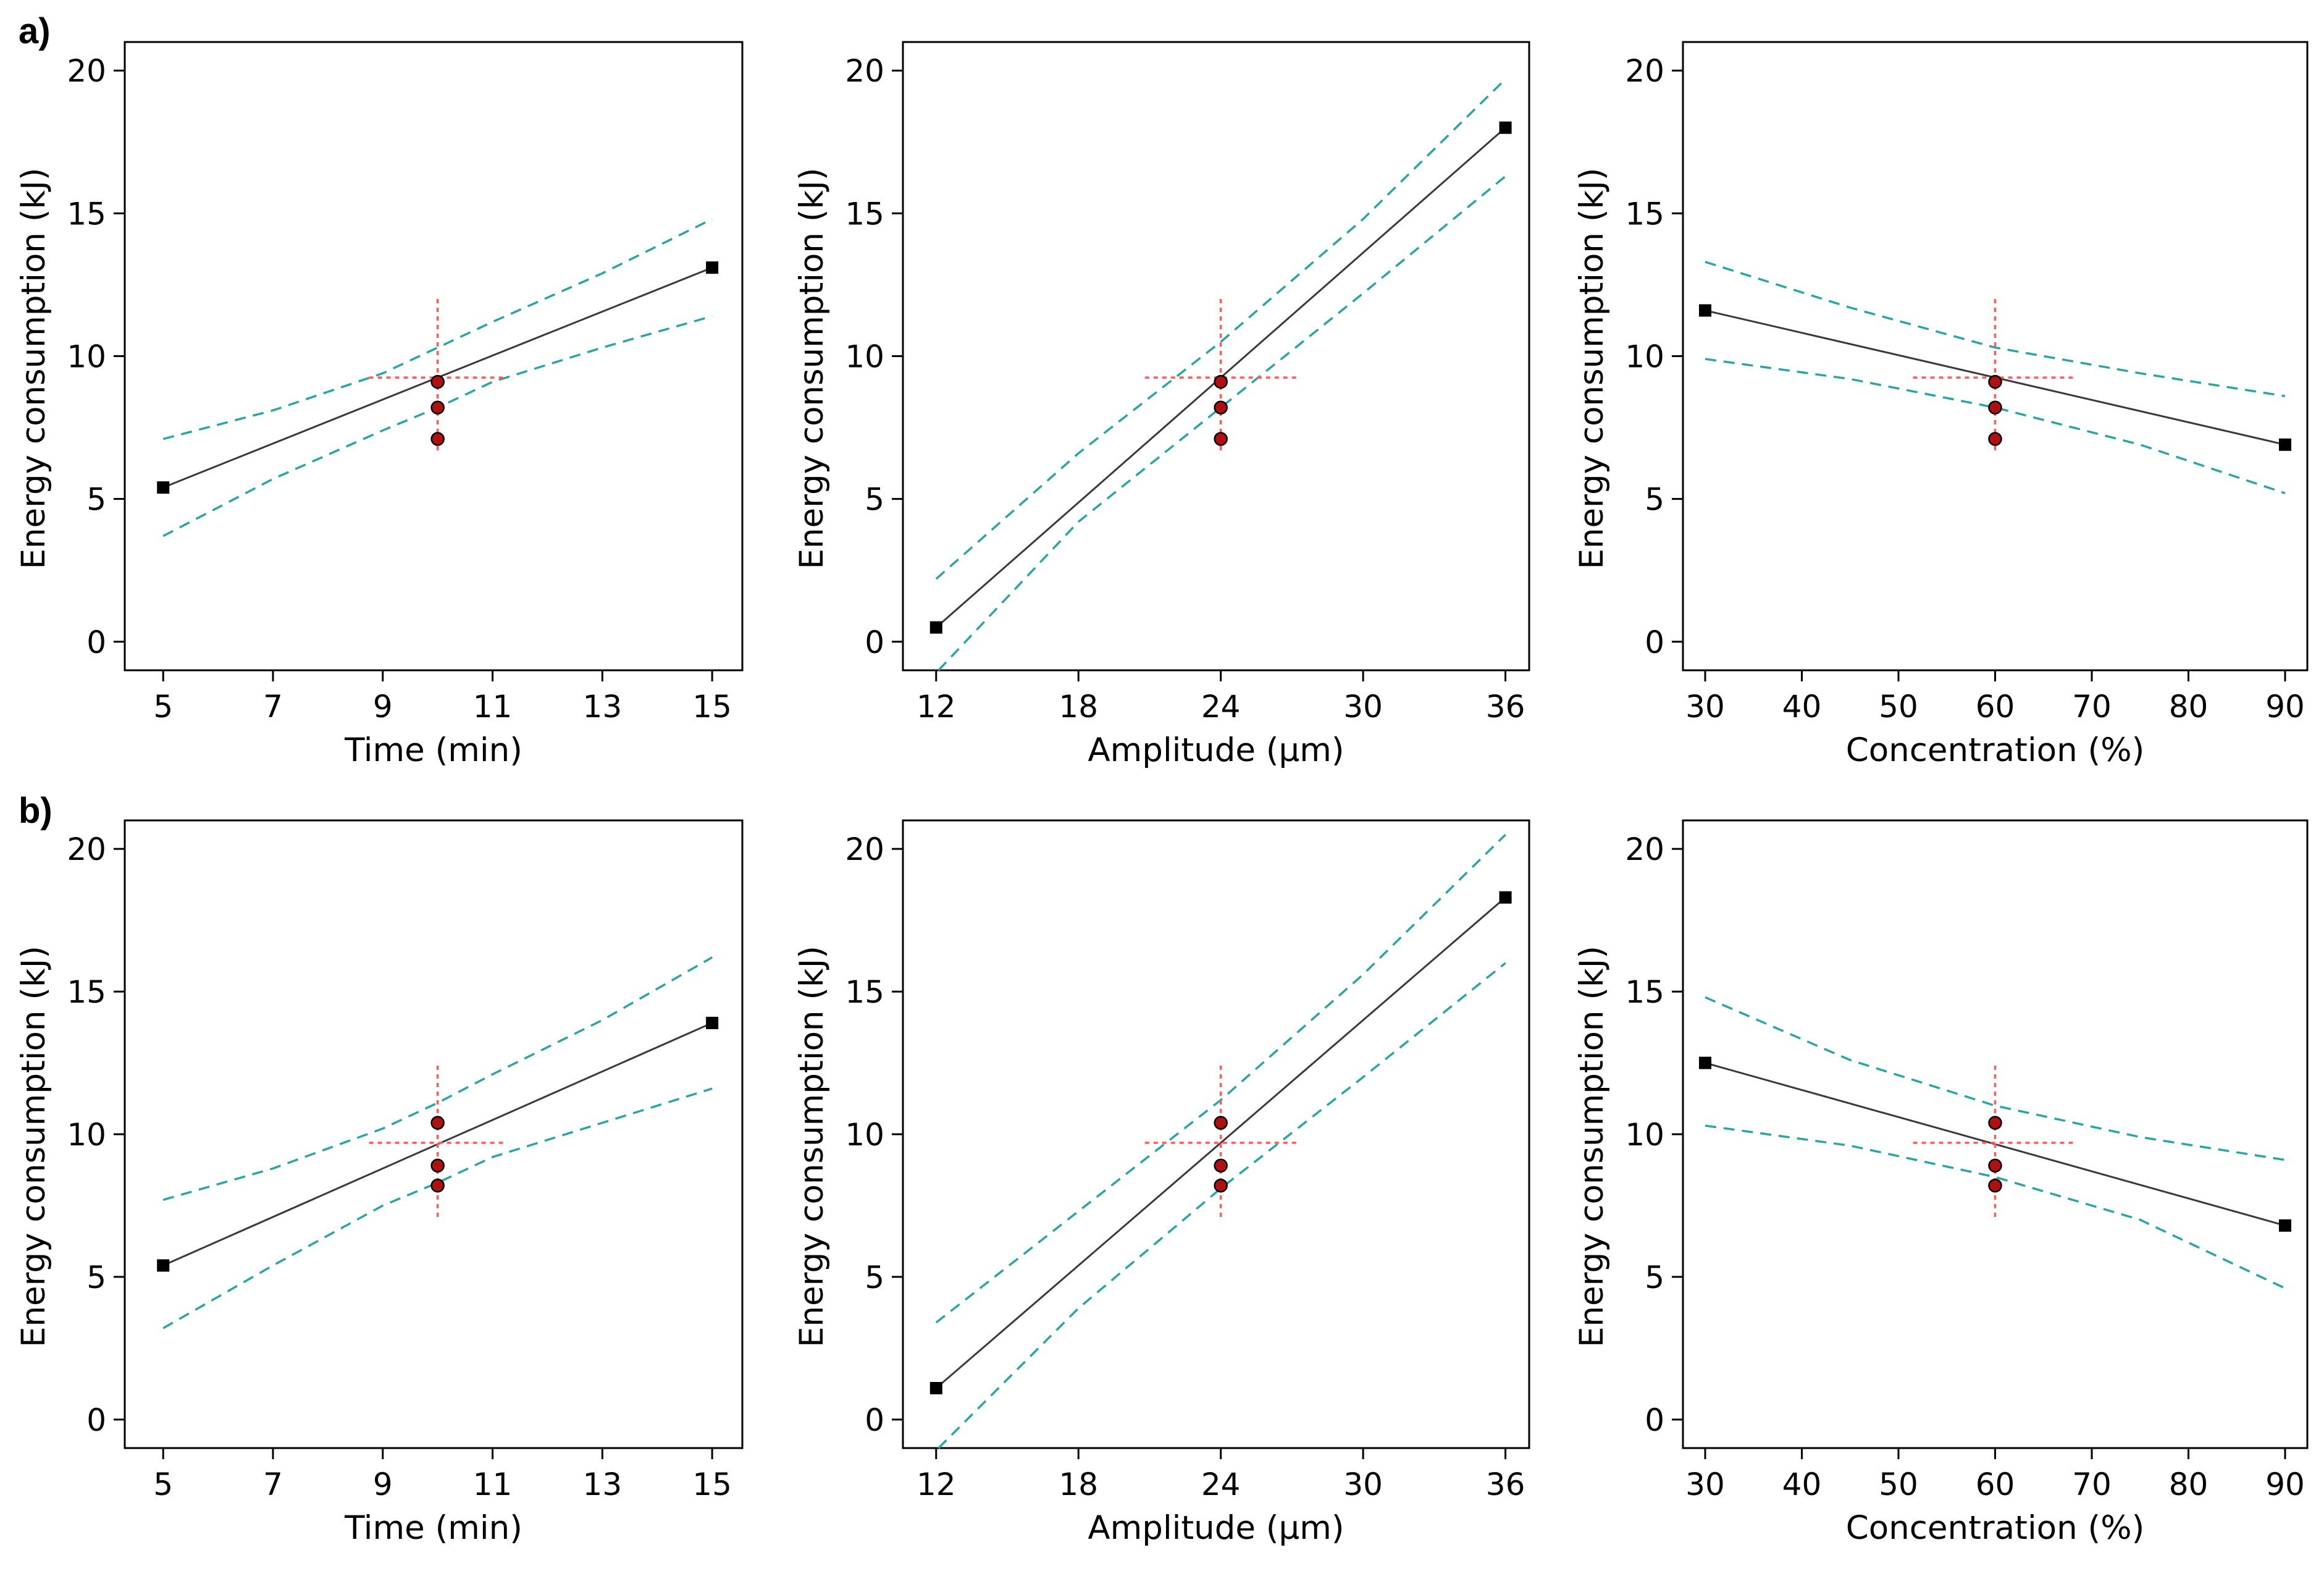 The image size is (2324, 1571). Describe the element at coordinates (1898, 707) in the screenshot. I see `chart-a3-x-tick-label: 50` at that location.